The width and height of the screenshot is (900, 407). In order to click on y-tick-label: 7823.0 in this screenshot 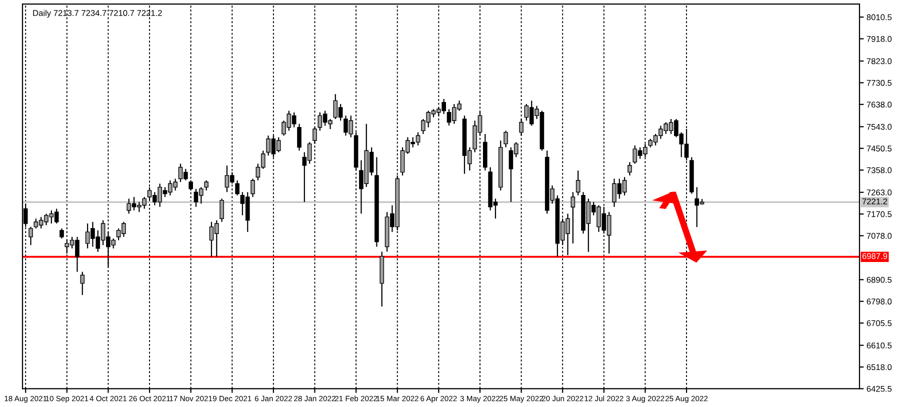, I will do `click(879, 61)`.